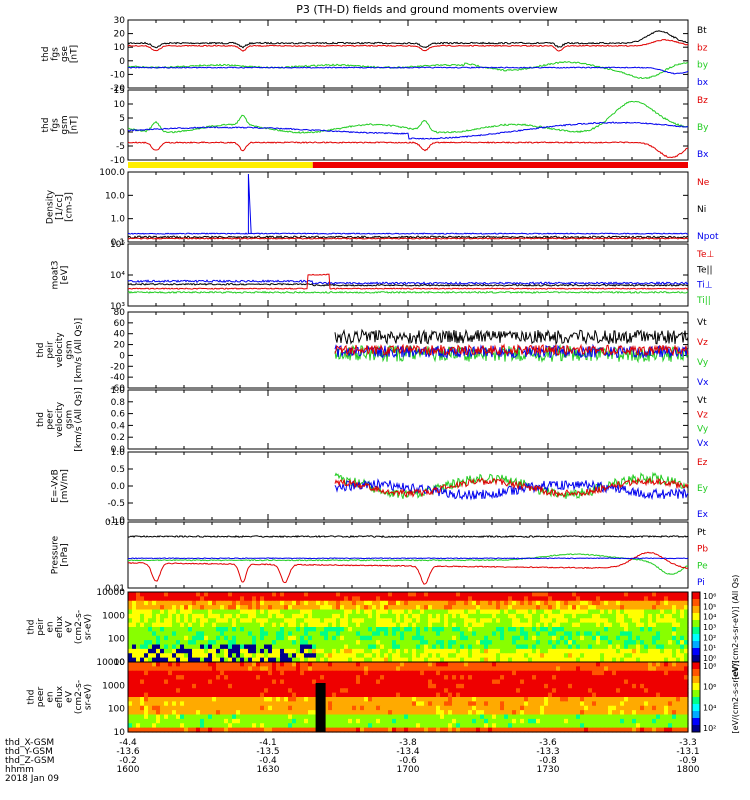  I want to click on y-tick-label: 80, so click(120, 313).